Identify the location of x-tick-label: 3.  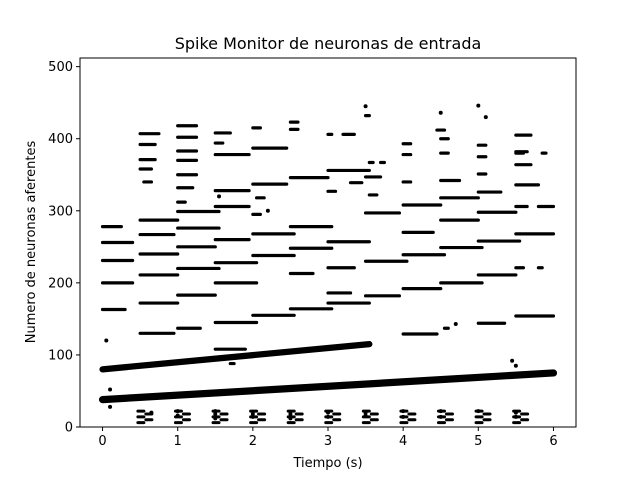
(328, 441).